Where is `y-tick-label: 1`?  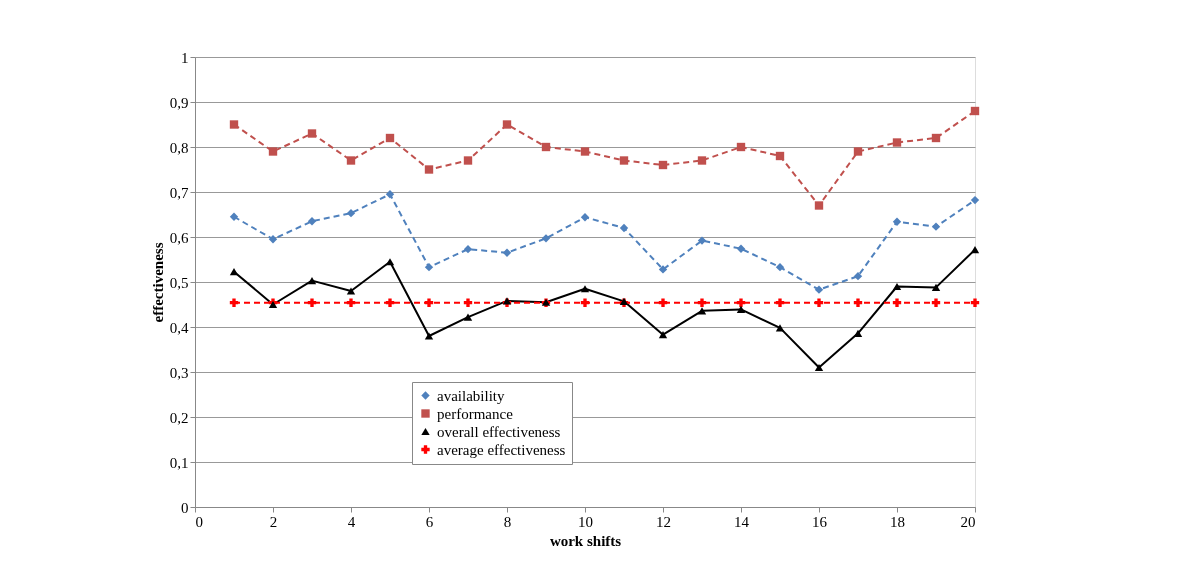 y-tick-label: 1 is located at coordinates (185, 57).